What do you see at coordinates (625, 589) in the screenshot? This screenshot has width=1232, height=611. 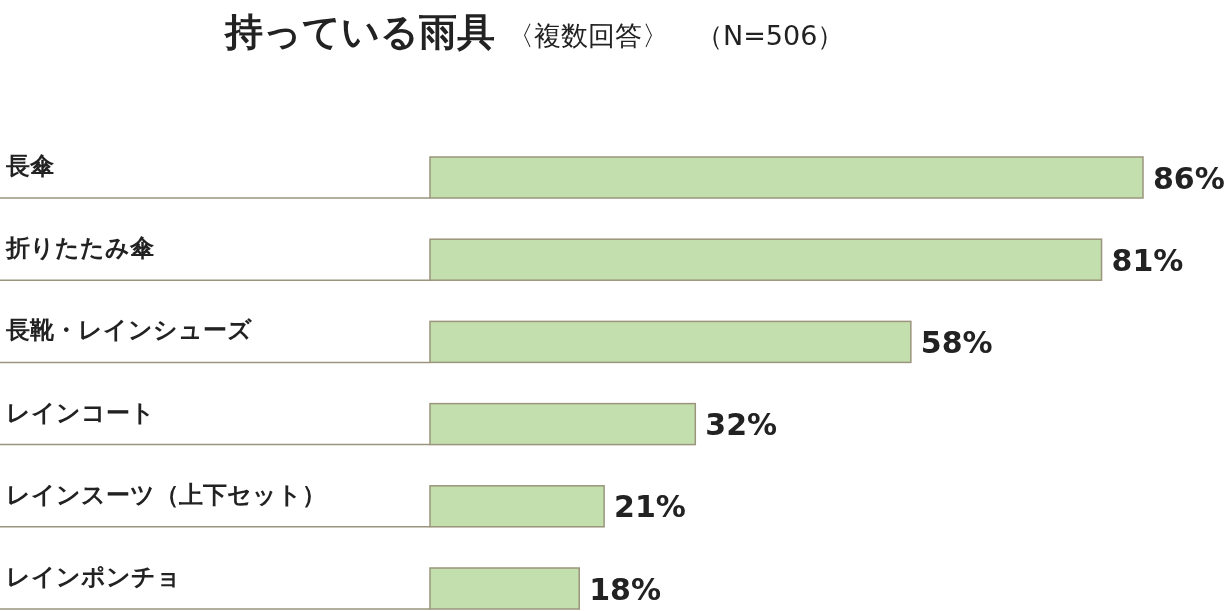 I see `value-label: 18%` at bounding box center [625, 589].